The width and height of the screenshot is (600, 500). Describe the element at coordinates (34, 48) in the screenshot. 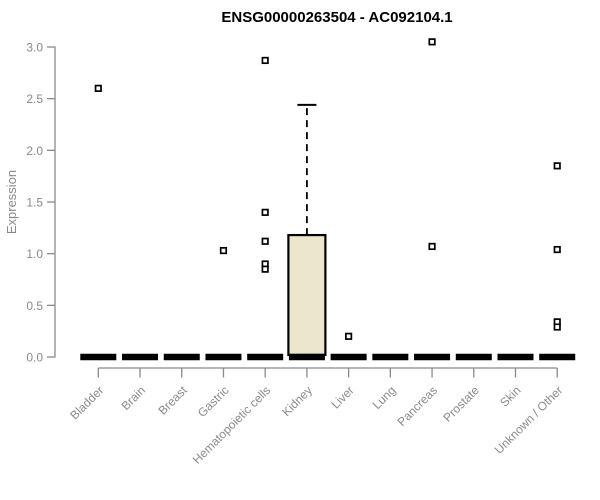

I see `y-tick-label: 3.0` at that location.